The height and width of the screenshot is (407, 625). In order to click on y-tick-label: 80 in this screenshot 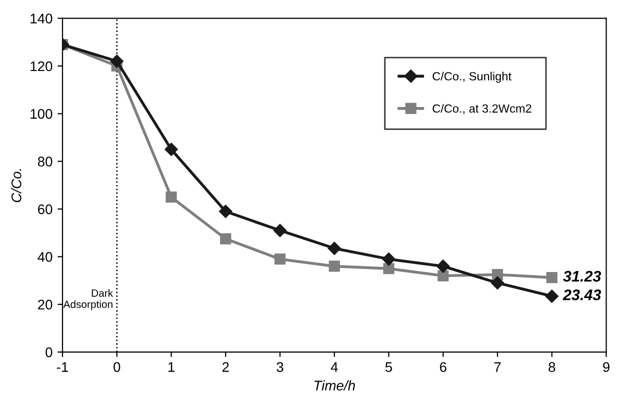, I will do `click(45, 161)`.